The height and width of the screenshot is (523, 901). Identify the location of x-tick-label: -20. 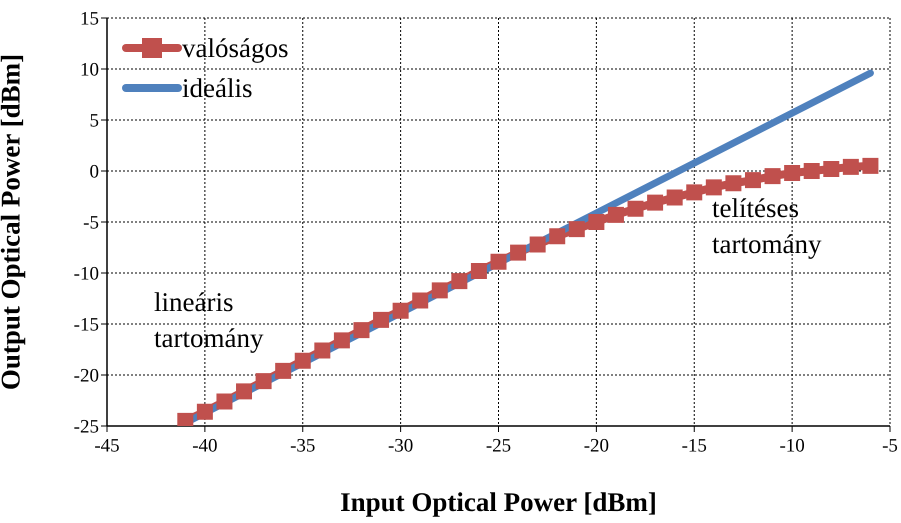
(597, 445).